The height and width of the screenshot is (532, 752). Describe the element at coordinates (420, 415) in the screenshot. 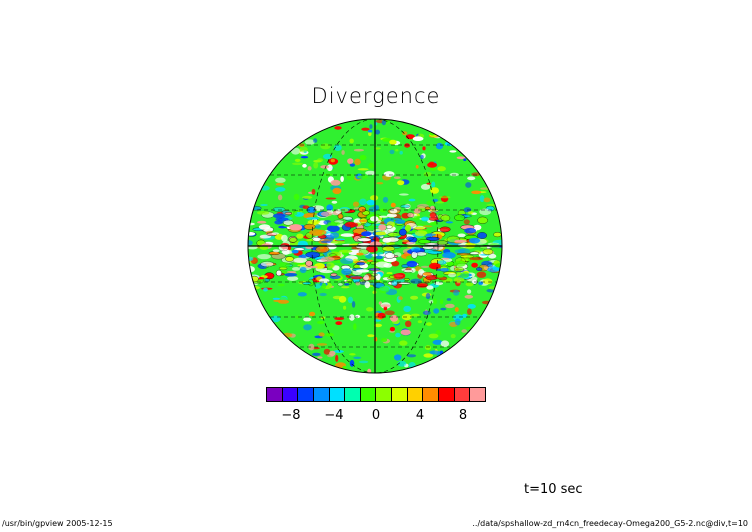

I see `colorbar-tick: 4` at that location.